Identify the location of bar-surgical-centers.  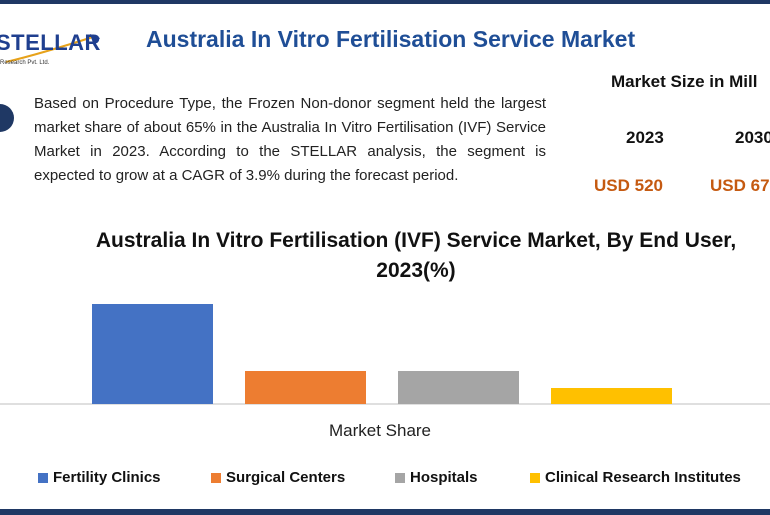
(305, 387).